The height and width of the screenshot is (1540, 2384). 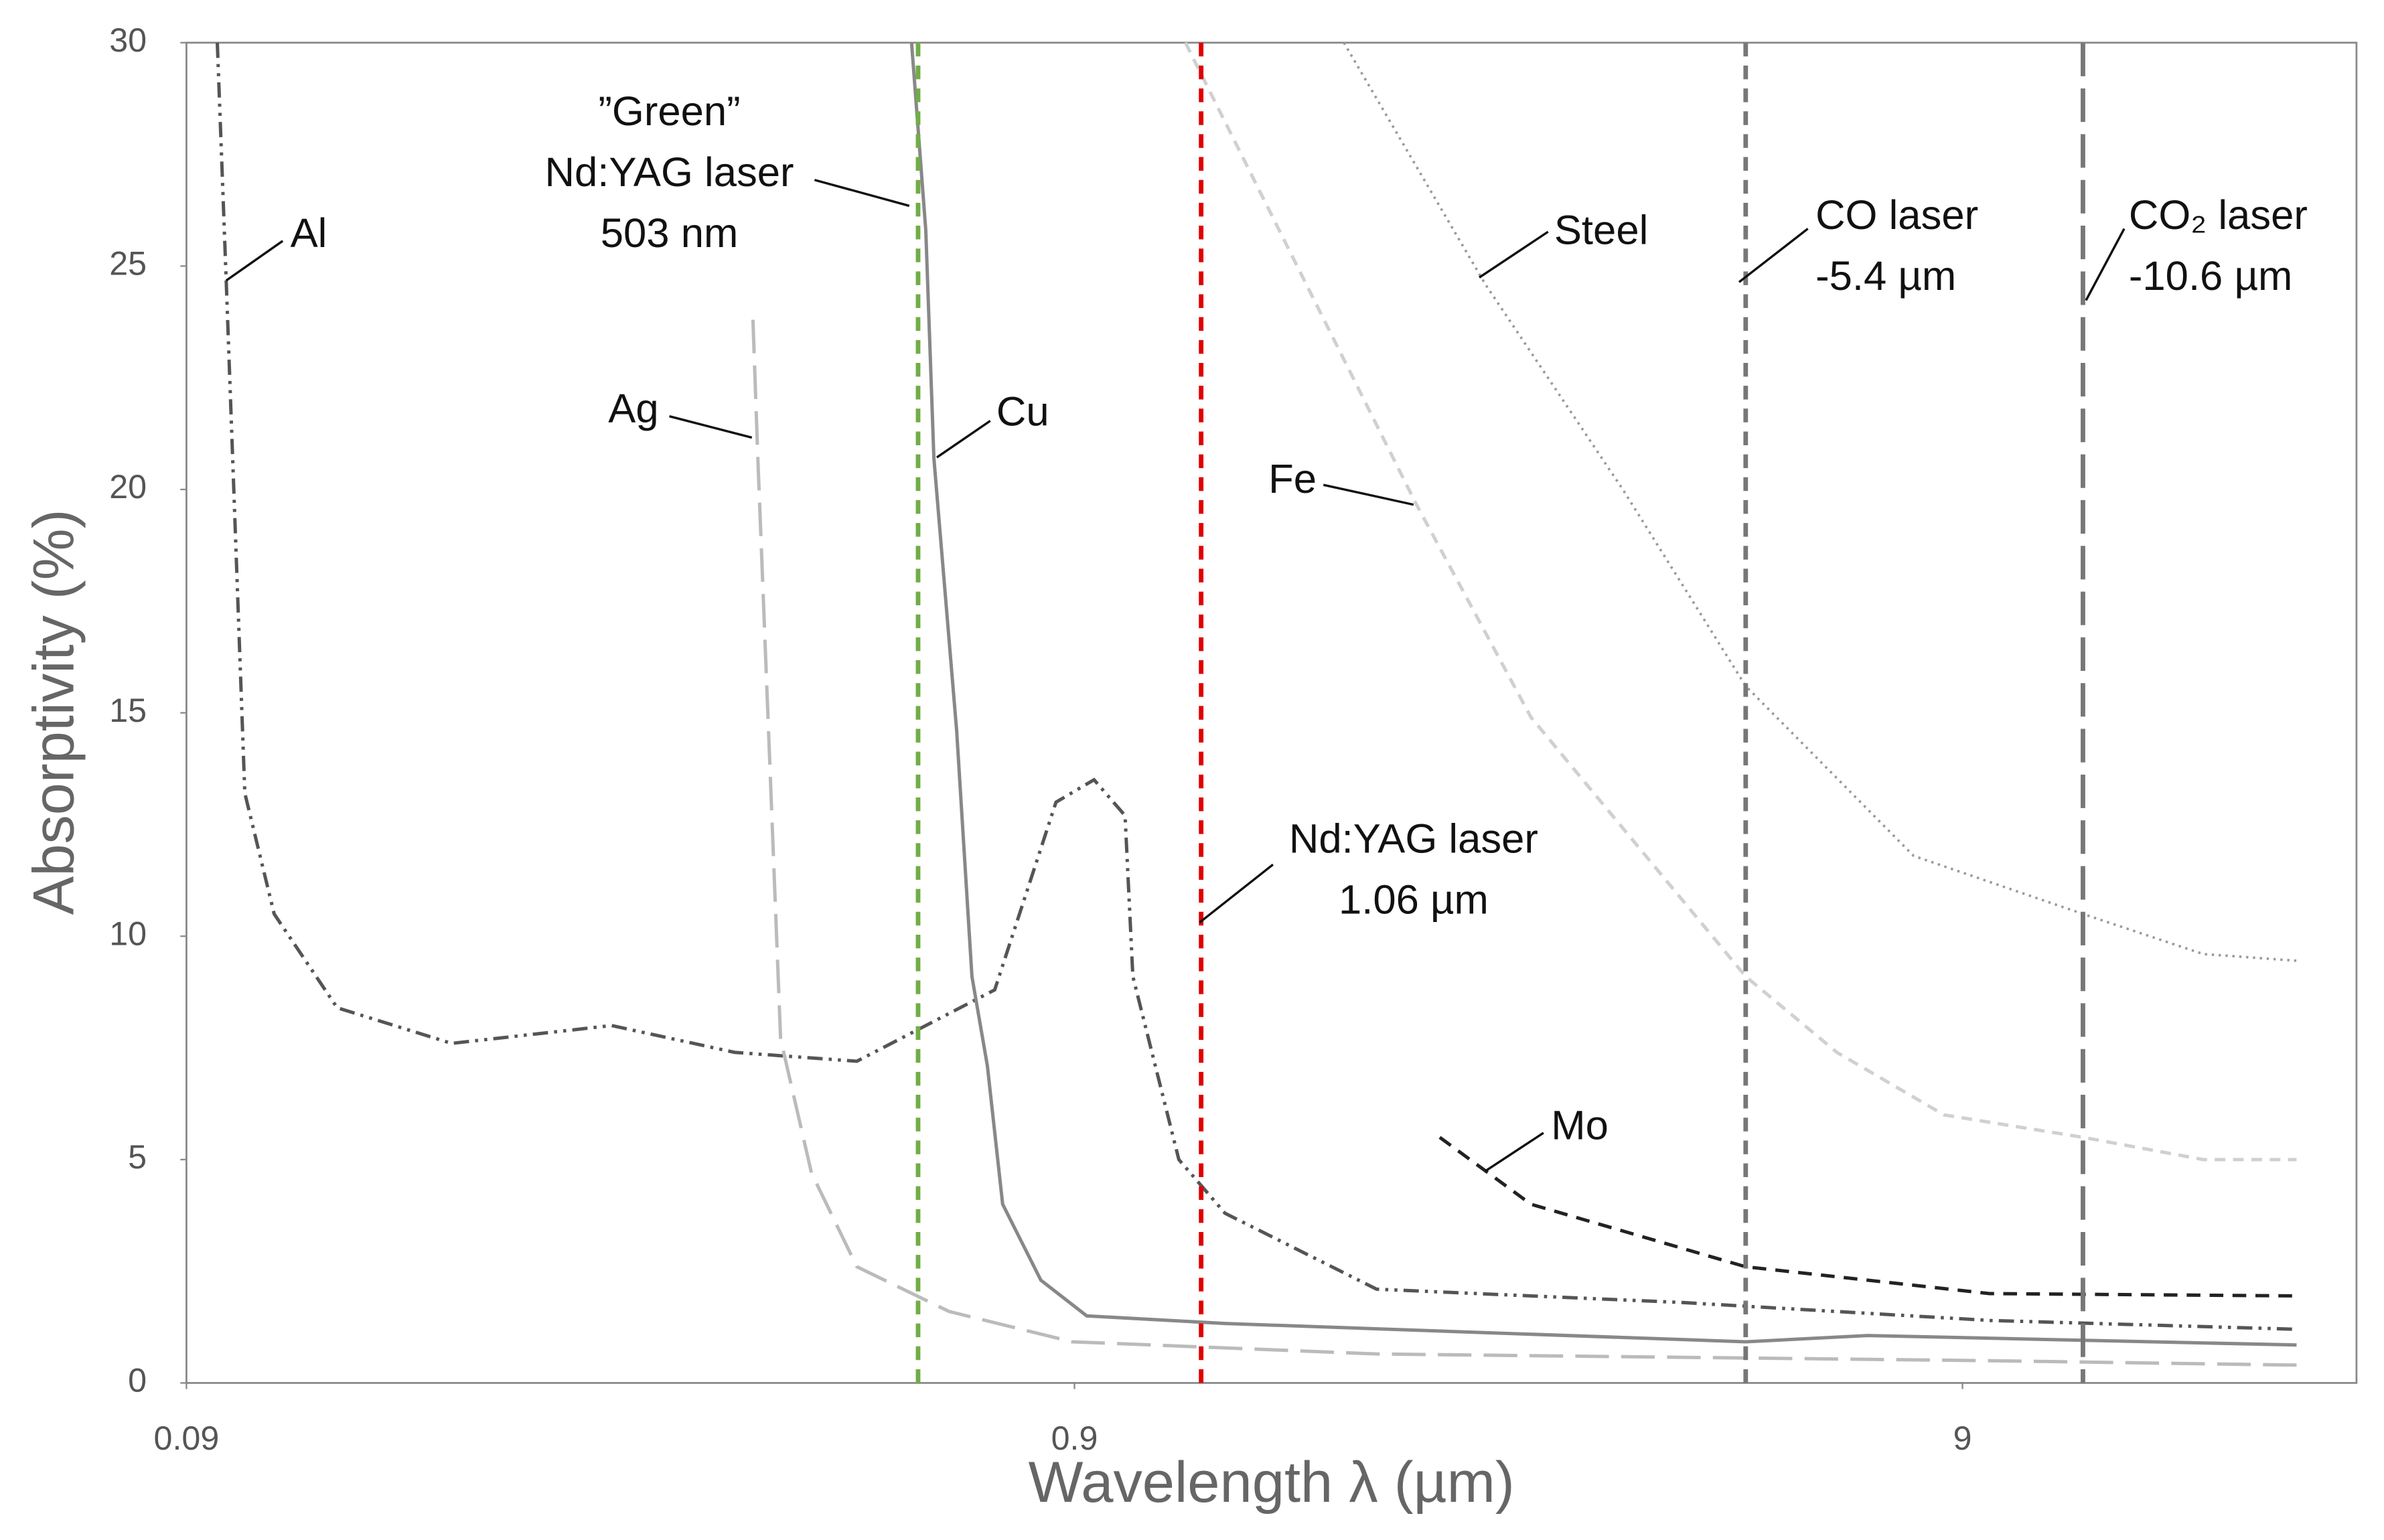 I want to click on y-tick-label: 5, so click(x=137, y=1157).